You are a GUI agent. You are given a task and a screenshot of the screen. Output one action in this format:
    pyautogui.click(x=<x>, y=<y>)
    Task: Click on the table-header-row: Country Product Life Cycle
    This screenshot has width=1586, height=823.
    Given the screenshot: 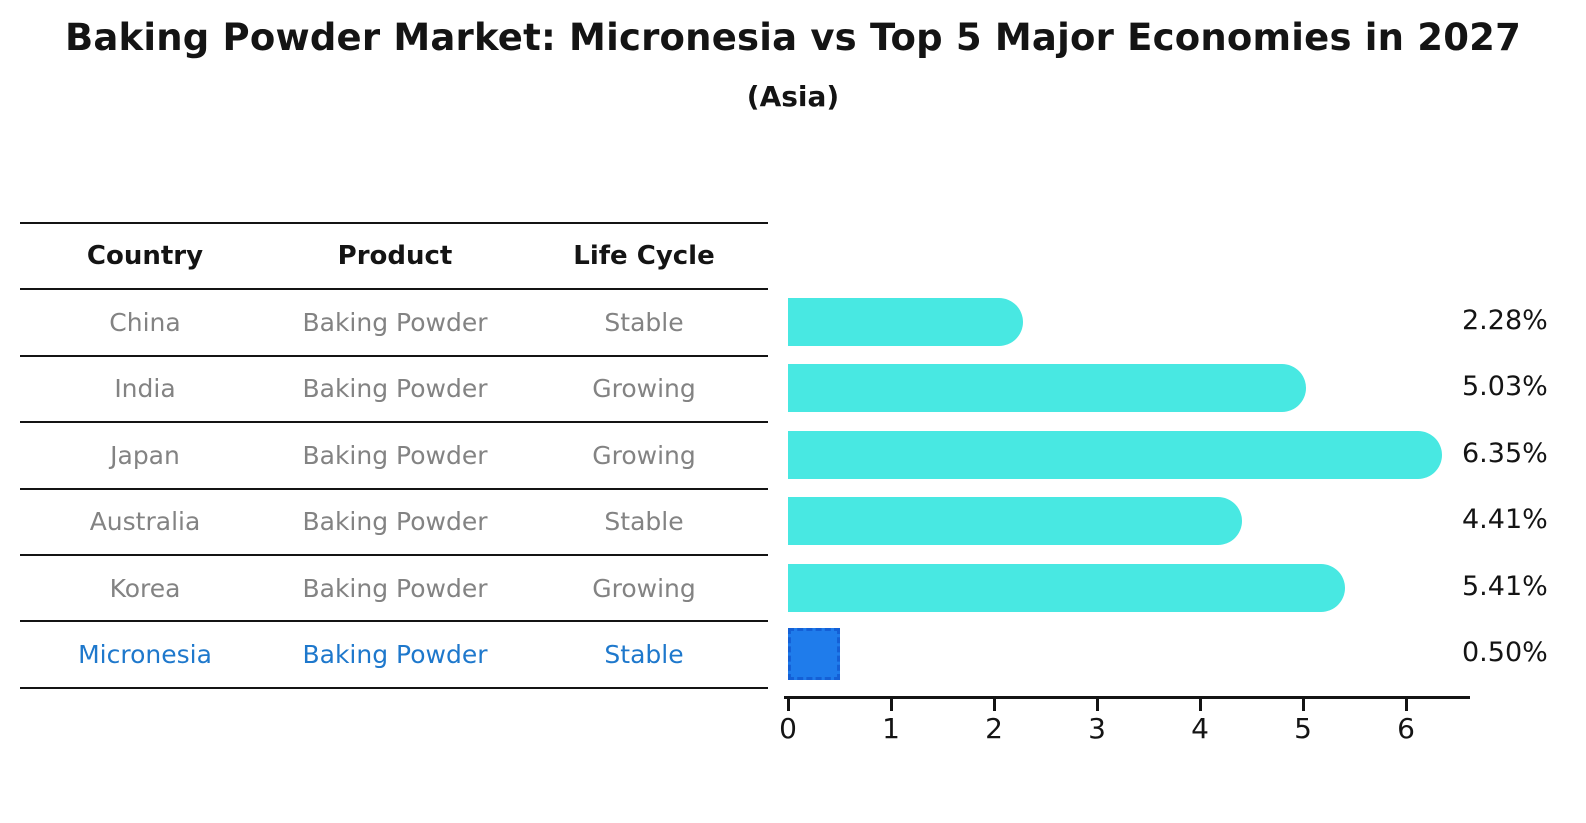 What is the action you would take?
    pyautogui.click(x=394, y=257)
    